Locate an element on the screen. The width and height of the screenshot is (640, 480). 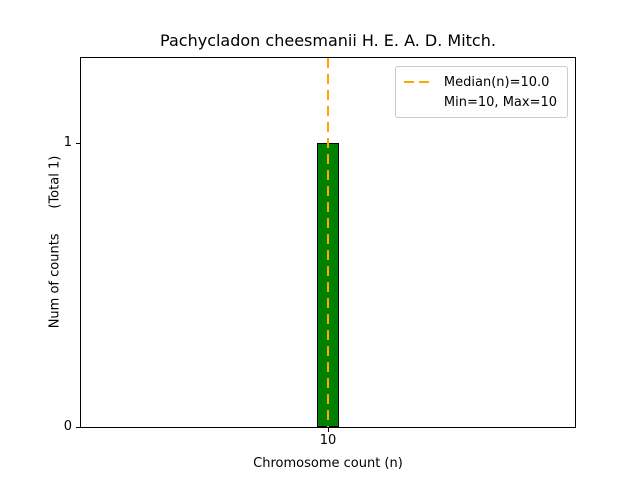
legend-label-minmax: Min=10, Max=10 is located at coordinates (500, 102).